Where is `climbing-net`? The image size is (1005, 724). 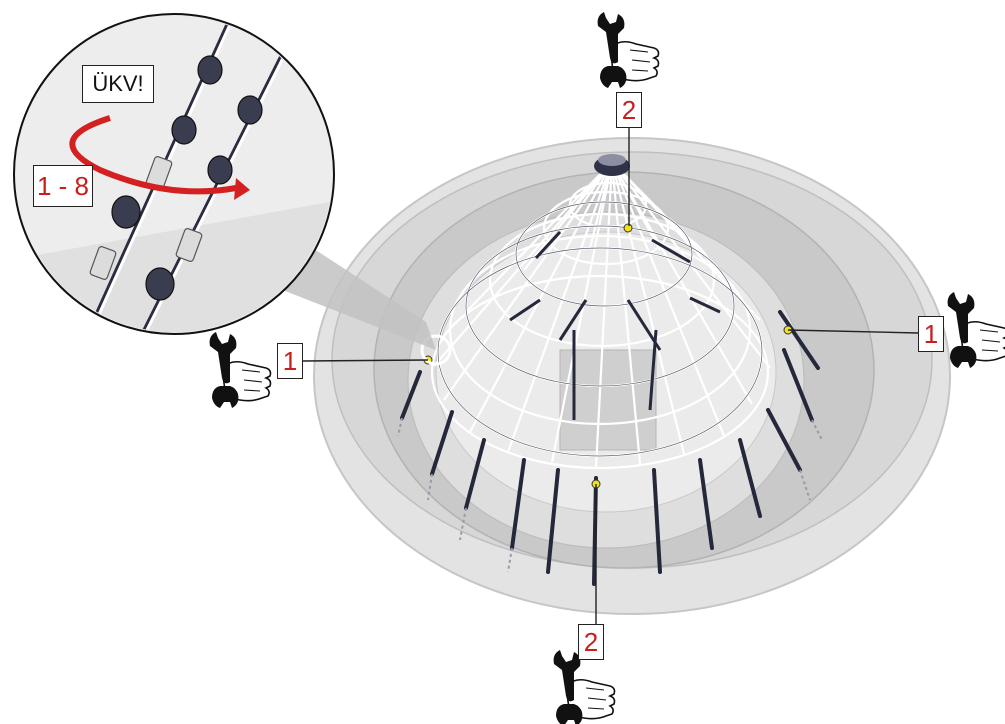
climbing-net is located at coordinates (600, 315).